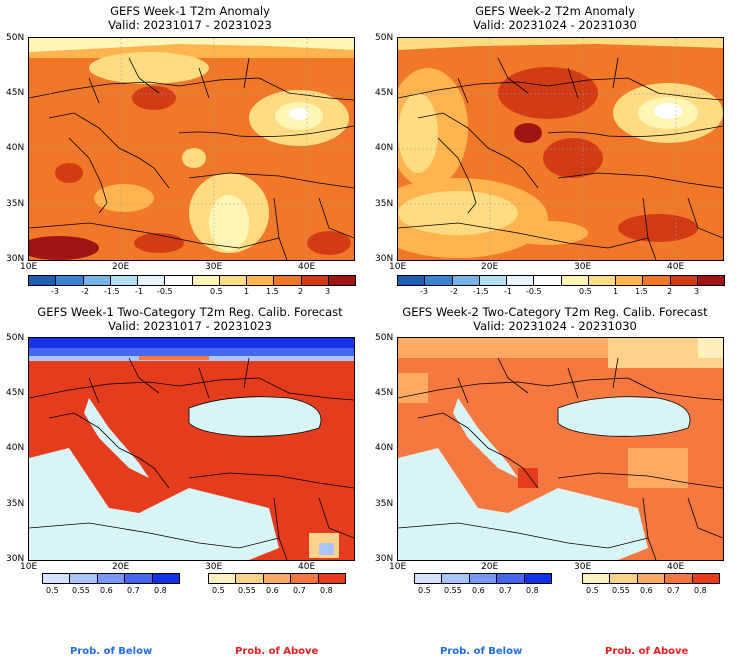 The image size is (740, 662). What do you see at coordinates (190, 25) in the screenshot?
I see `panel-1-valid: Valid: 20231017 - 20231023` at bounding box center [190, 25].